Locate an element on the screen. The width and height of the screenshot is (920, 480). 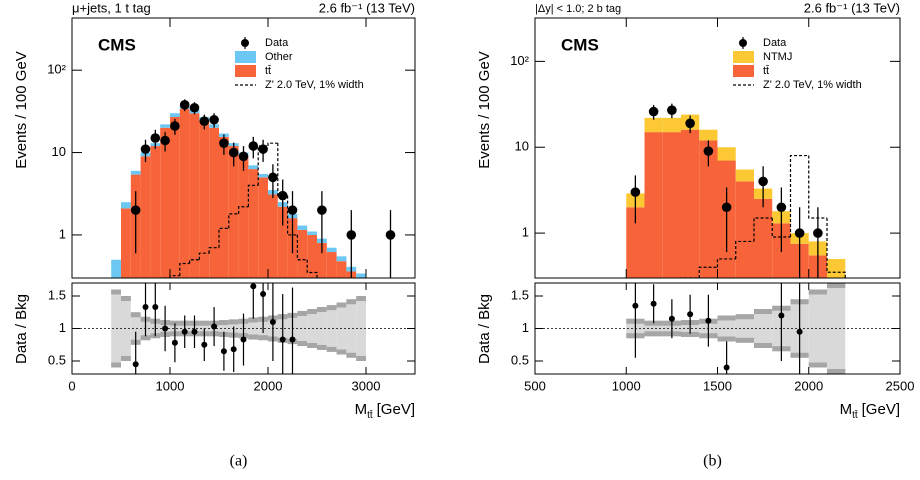
x-axis-symbol: M is located at coordinates (361, 409).